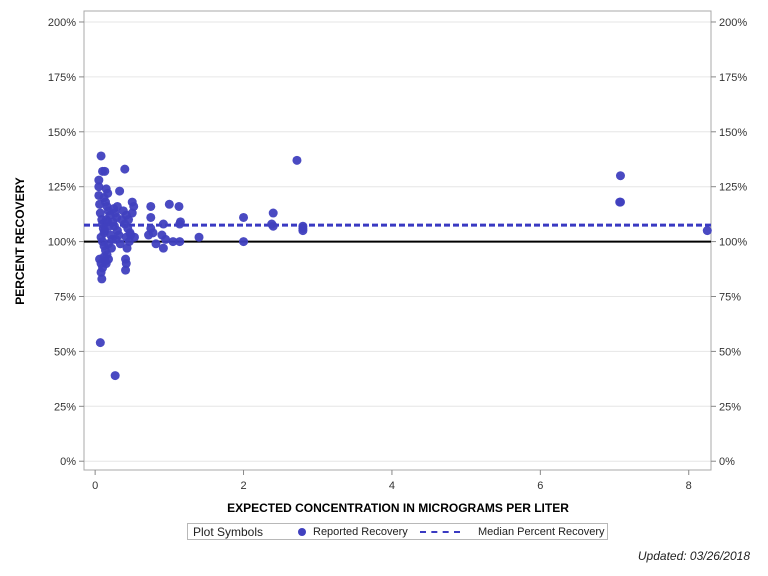  What do you see at coordinates (733, 23) in the screenshot?
I see `y-tick-label-right: 200%` at bounding box center [733, 23].